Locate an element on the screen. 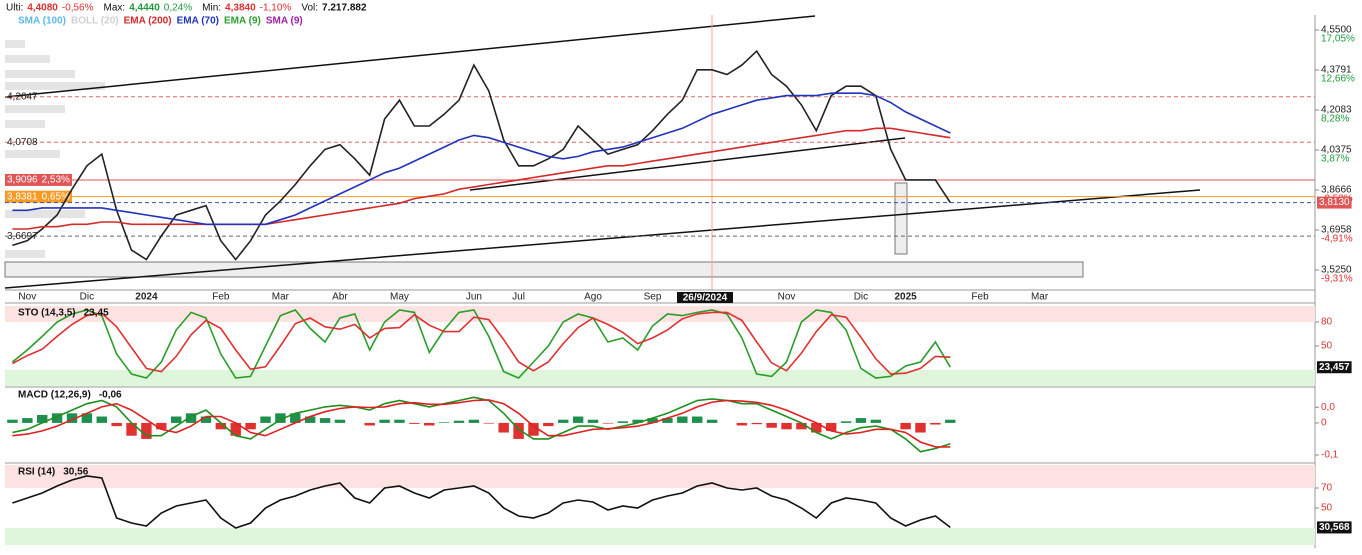 The image size is (1362, 555). header-change: 0,24% is located at coordinates (178, 8).